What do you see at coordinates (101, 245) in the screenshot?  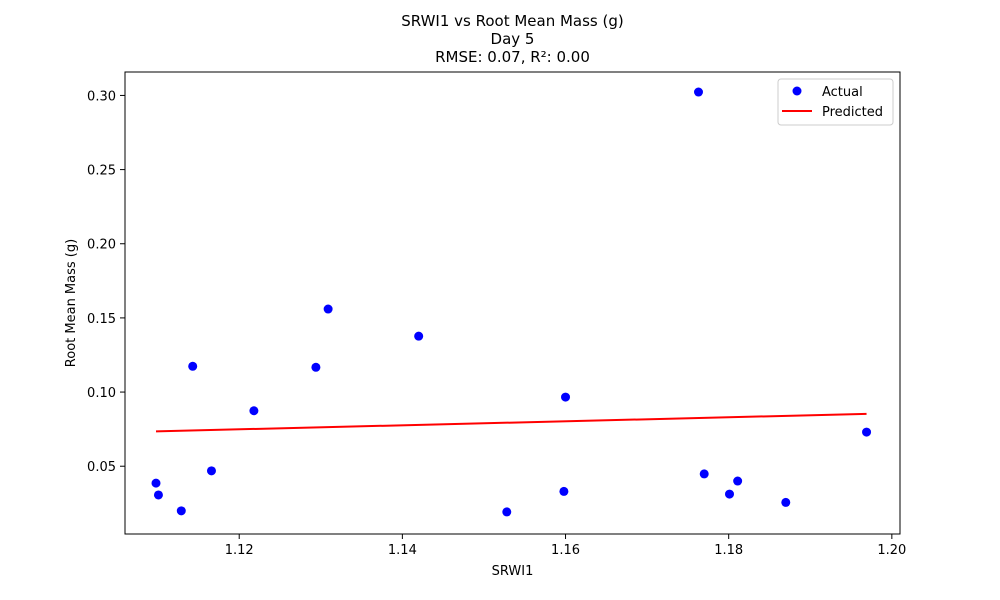 I see `y-tick-label: 0.20` at bounding box center [101, 245].